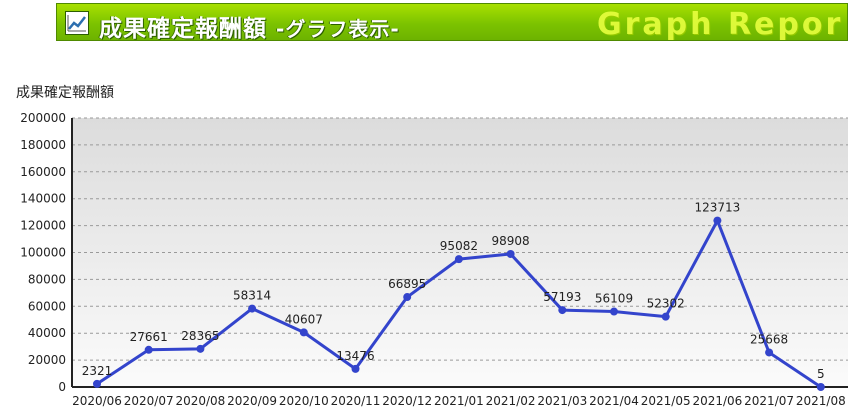  What do you see at coordinates (511, 401) in the screenshot?
I see `x-tick-label: 2021/02` at bounding box center [511, 401].